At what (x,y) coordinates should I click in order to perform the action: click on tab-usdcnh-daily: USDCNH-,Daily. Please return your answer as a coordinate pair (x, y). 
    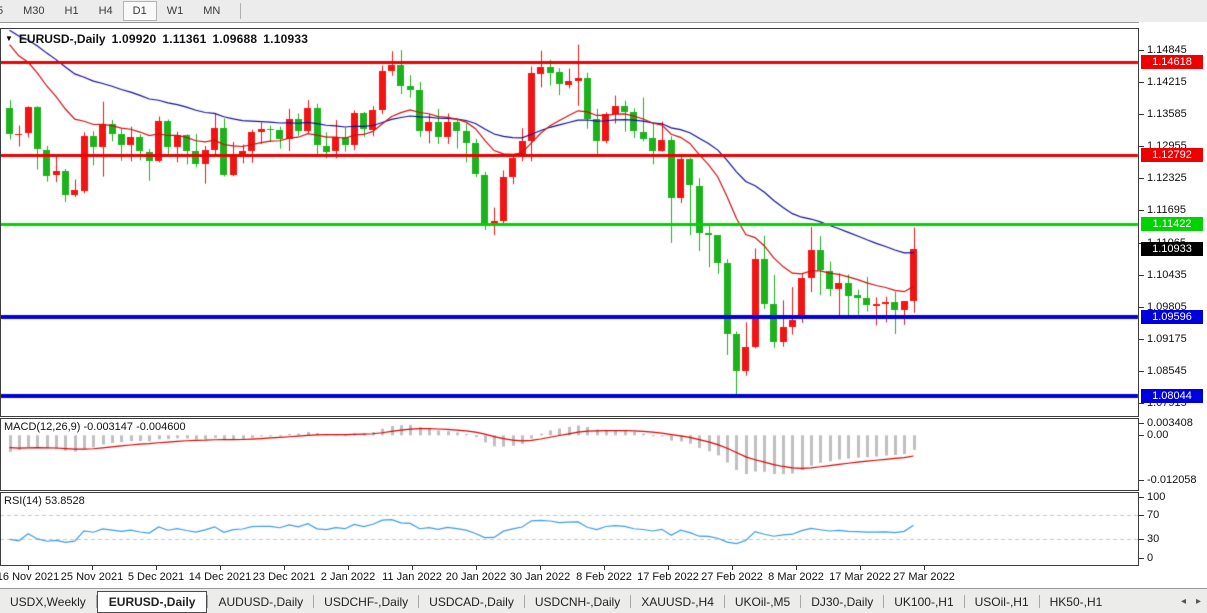
    Looking at the image, I should click on (577, 601).